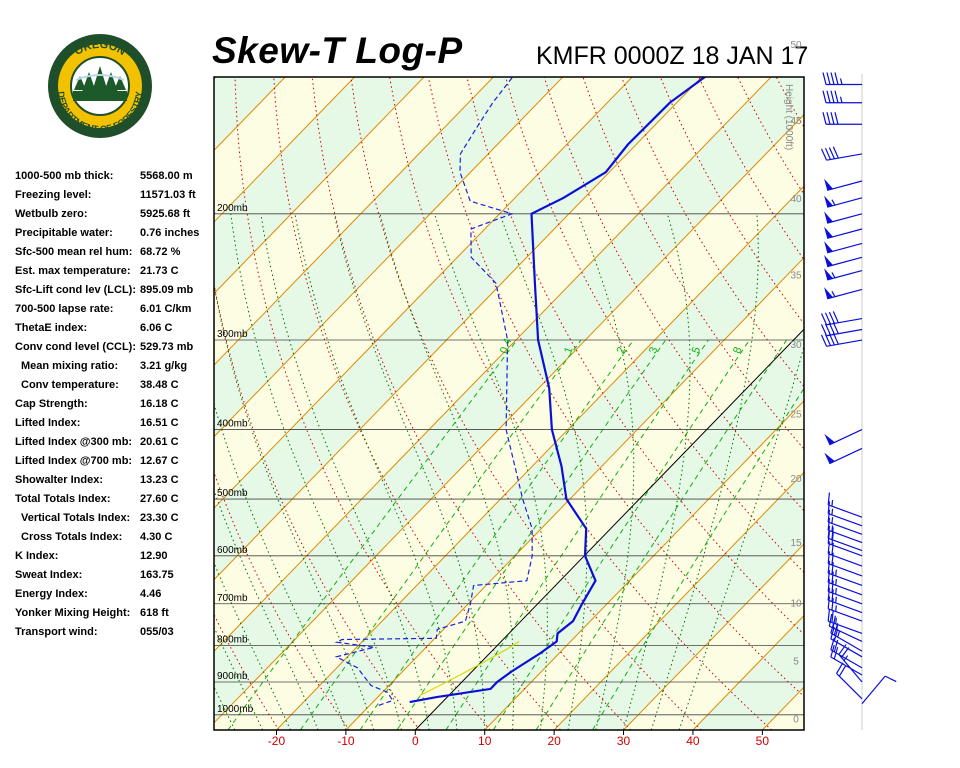 The width and height of the screenshot is (960, 768). Describe the element at coordinates (115, 633) in the screenshot. I see `stat-row: Transport wind: 055/03` at that location.